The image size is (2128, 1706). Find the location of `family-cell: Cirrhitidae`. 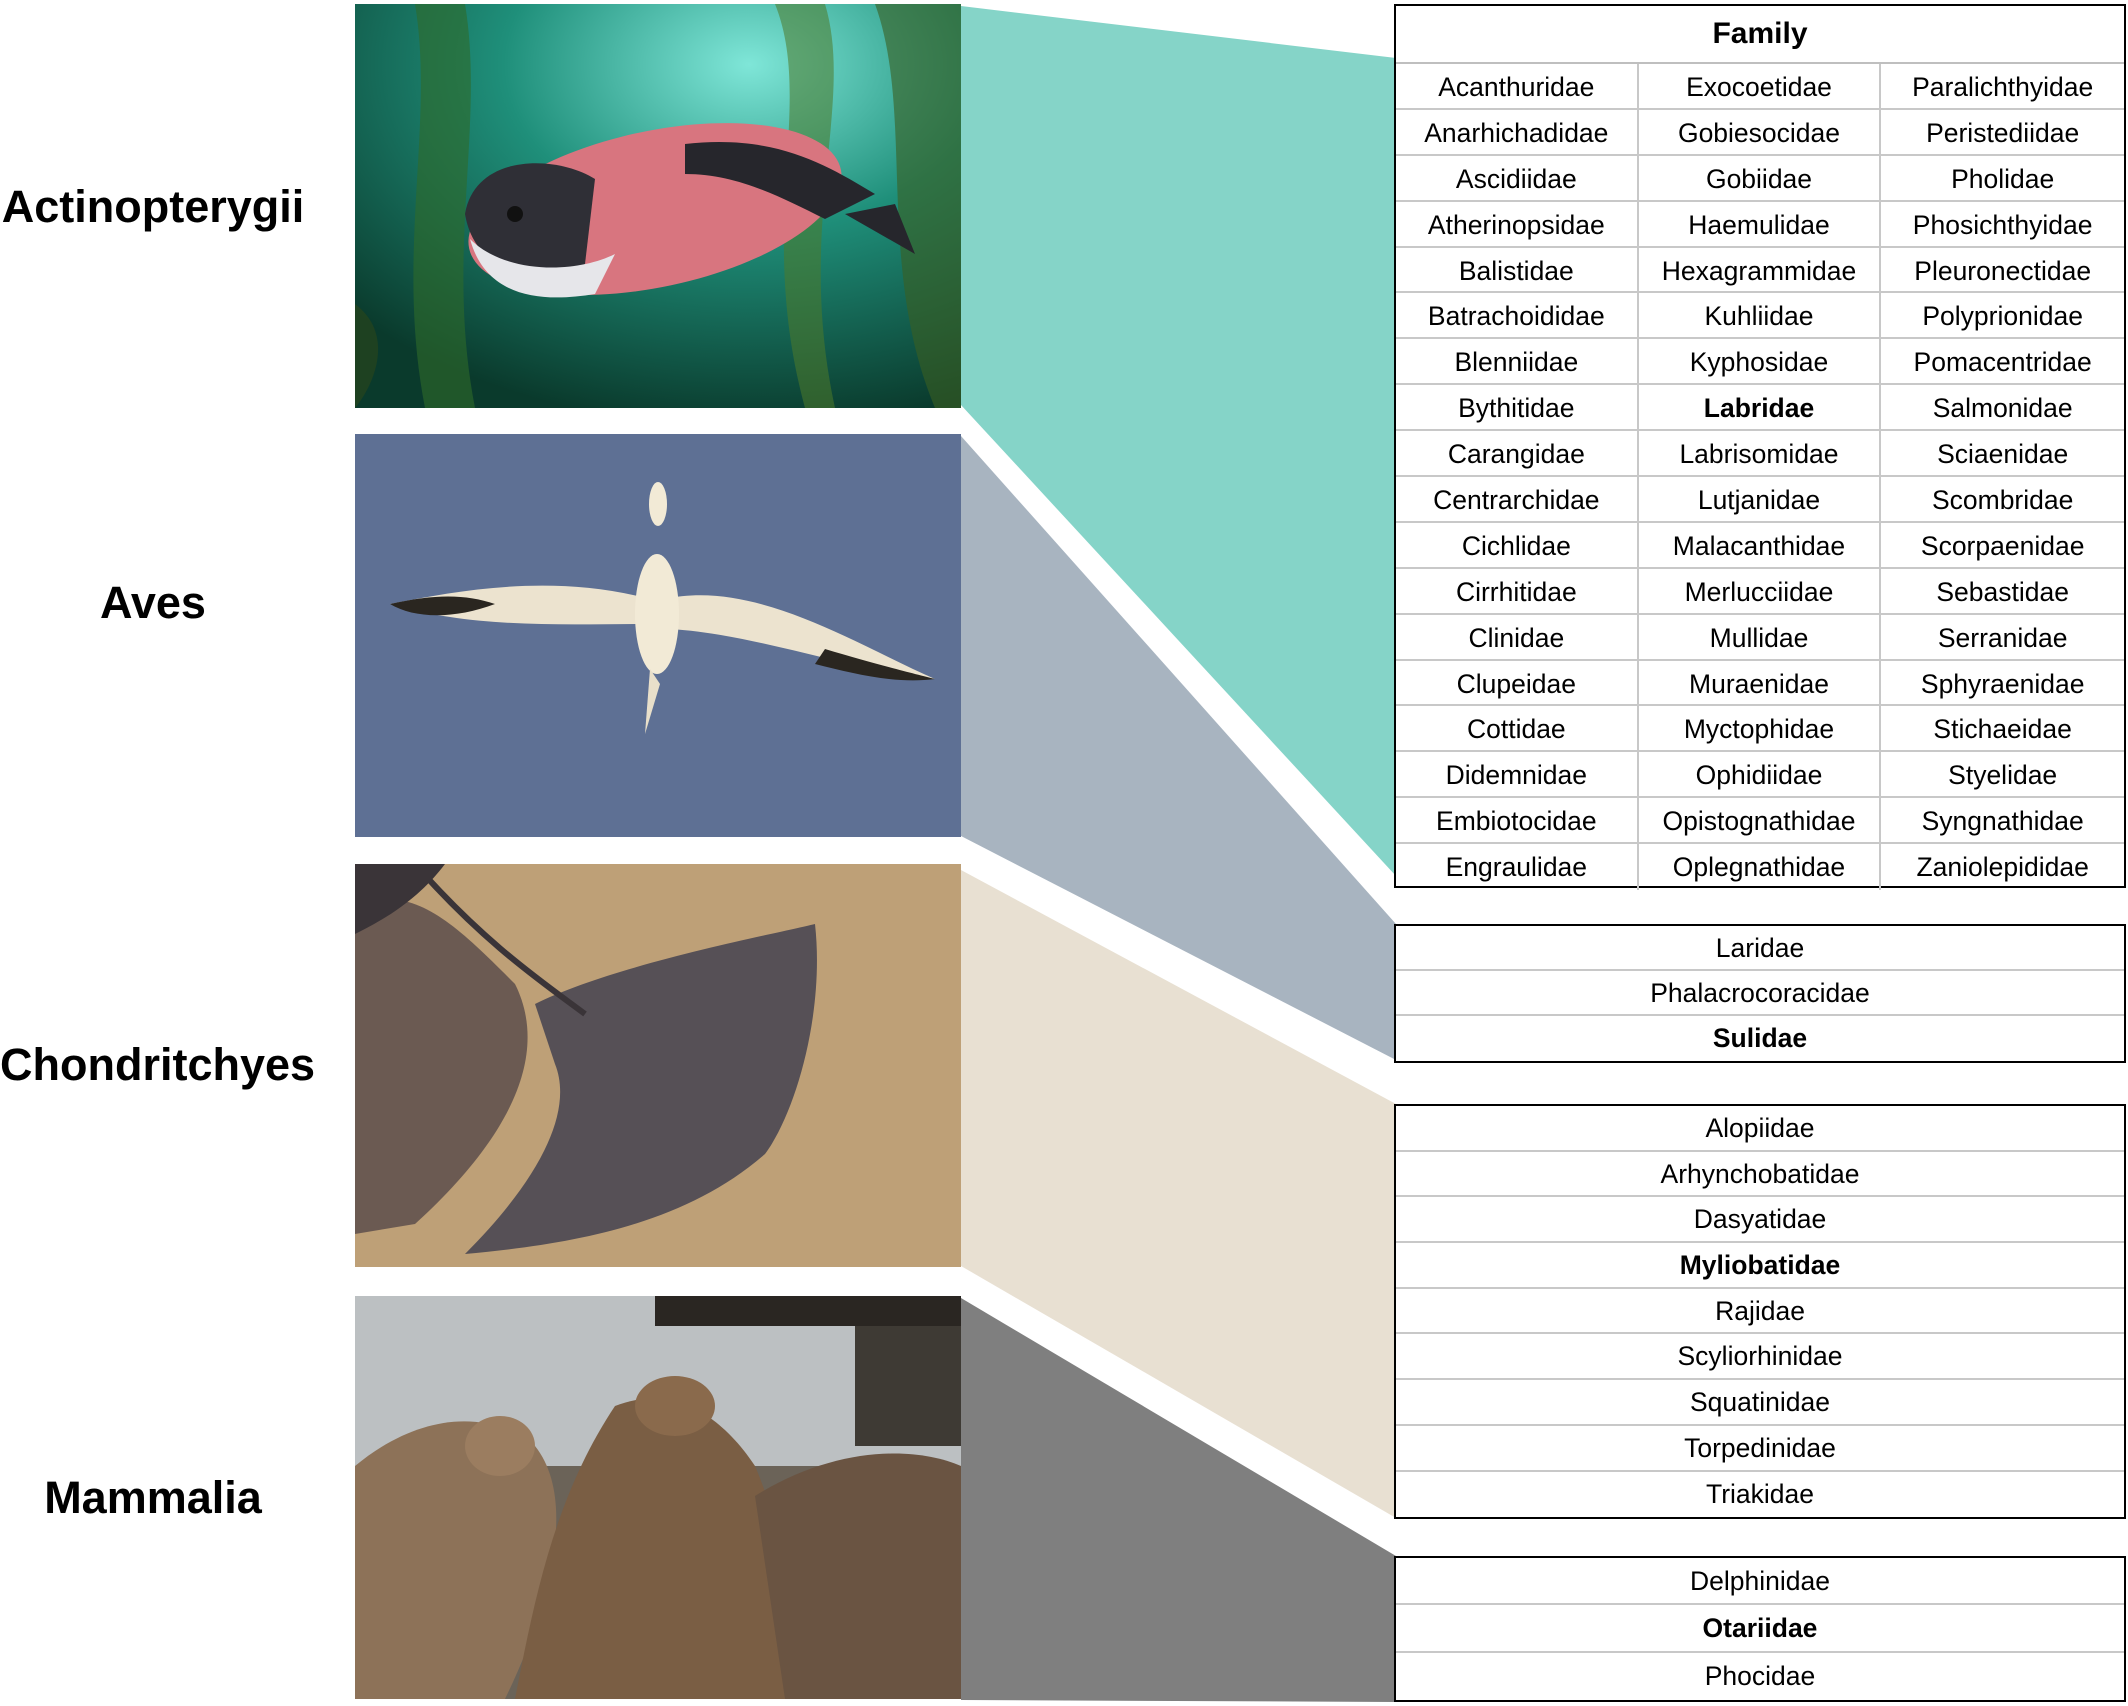

family-cell: Cirrhitidae is located at coordinates (1517, 591).